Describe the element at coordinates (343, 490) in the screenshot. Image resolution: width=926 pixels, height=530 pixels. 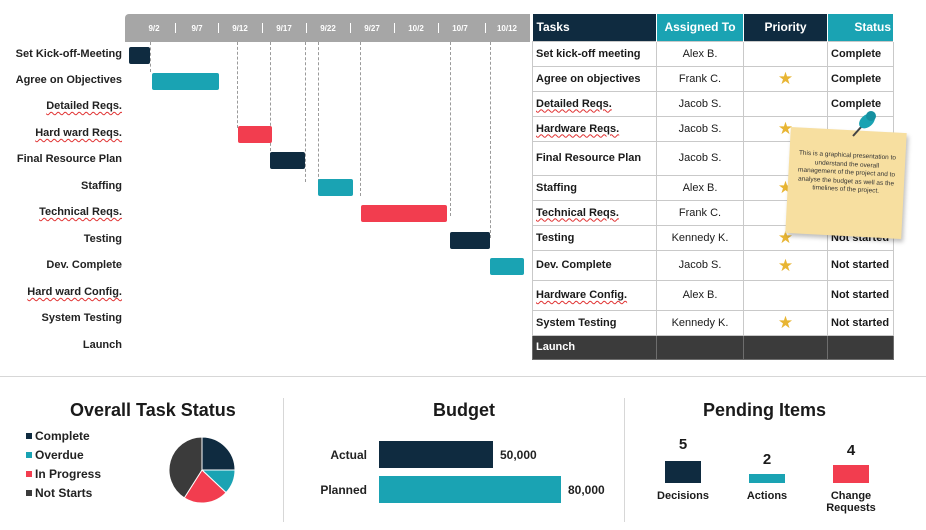
I see `budget-label: Planned` at that location.